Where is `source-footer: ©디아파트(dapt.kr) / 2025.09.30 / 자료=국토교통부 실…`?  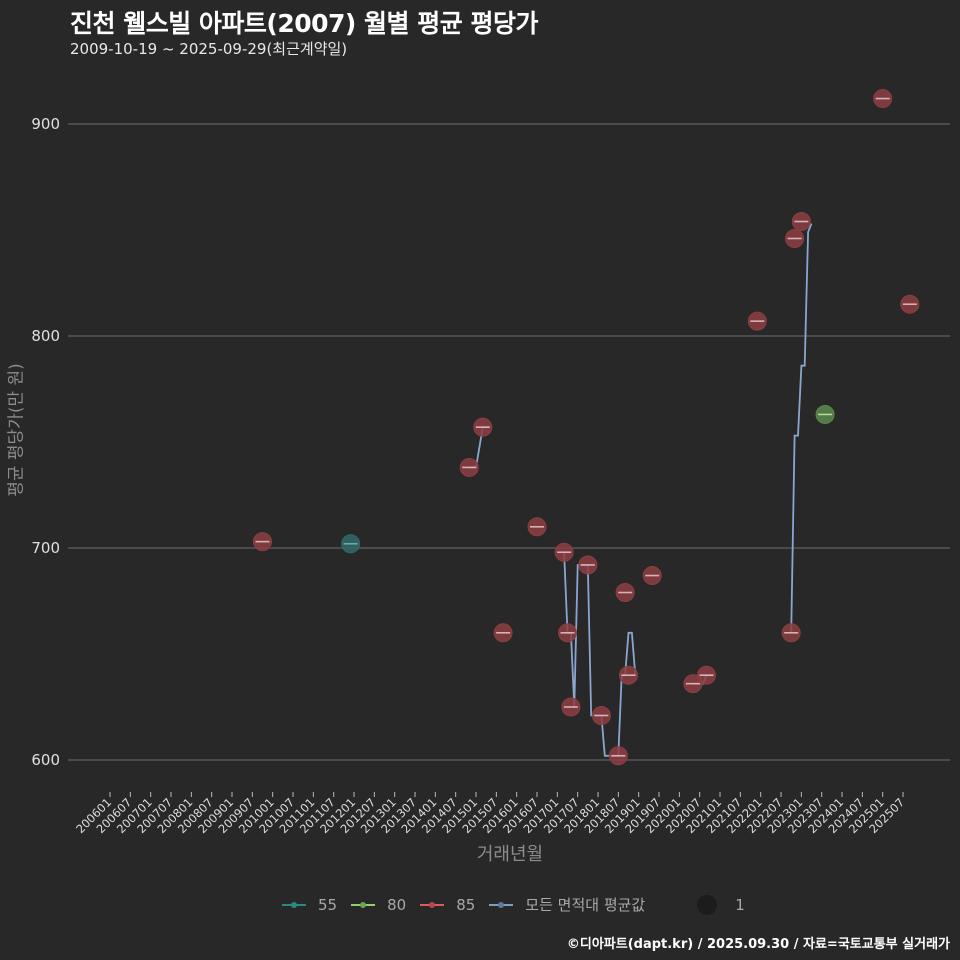
source-footer: ©디아파트(dapt.kr) / 2025.09.30 / 자료=국토교통부 실… is located at coordinates (758, 944).